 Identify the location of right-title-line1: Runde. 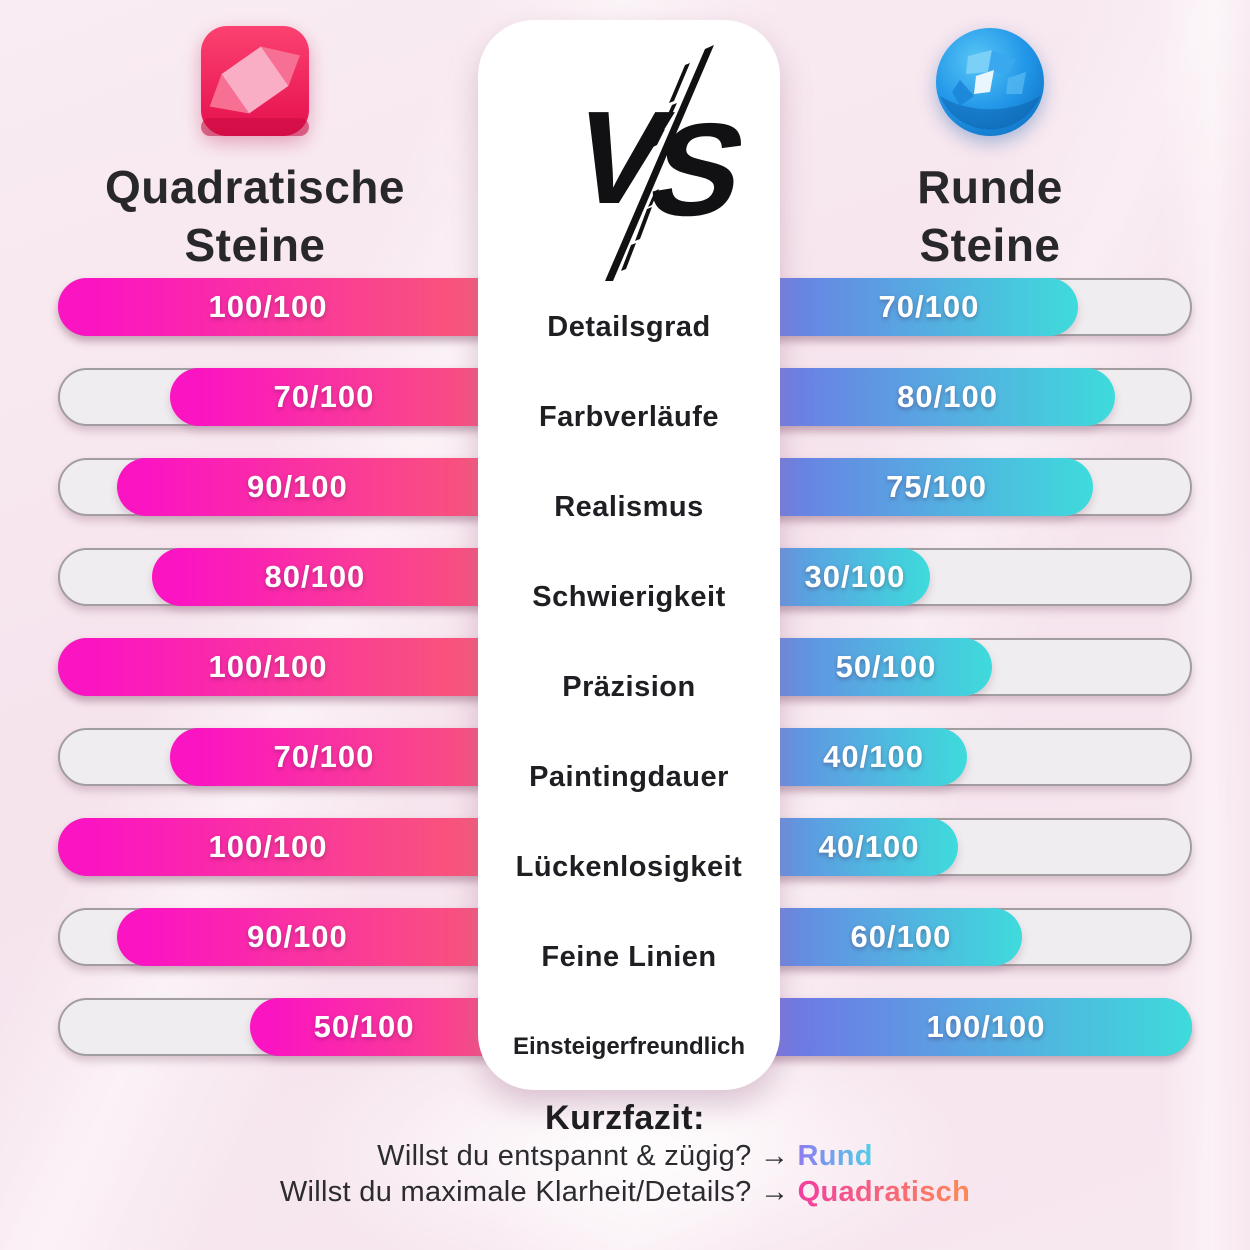
(990, 187).